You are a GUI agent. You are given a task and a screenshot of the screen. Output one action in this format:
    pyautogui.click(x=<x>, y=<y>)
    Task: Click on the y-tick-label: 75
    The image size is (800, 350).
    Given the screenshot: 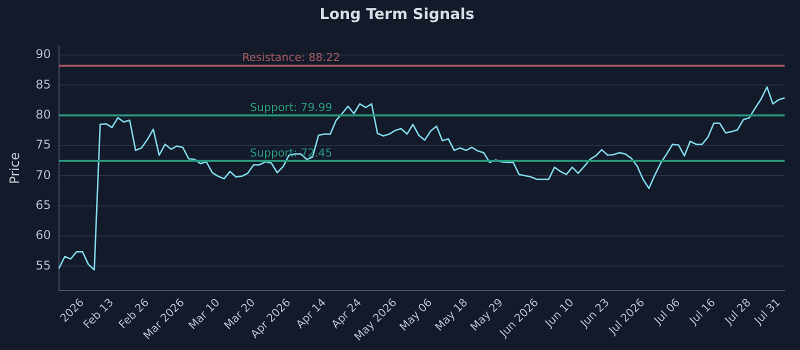 What is the action you would take?
    pyautogui.click(x=43, y=145)
    